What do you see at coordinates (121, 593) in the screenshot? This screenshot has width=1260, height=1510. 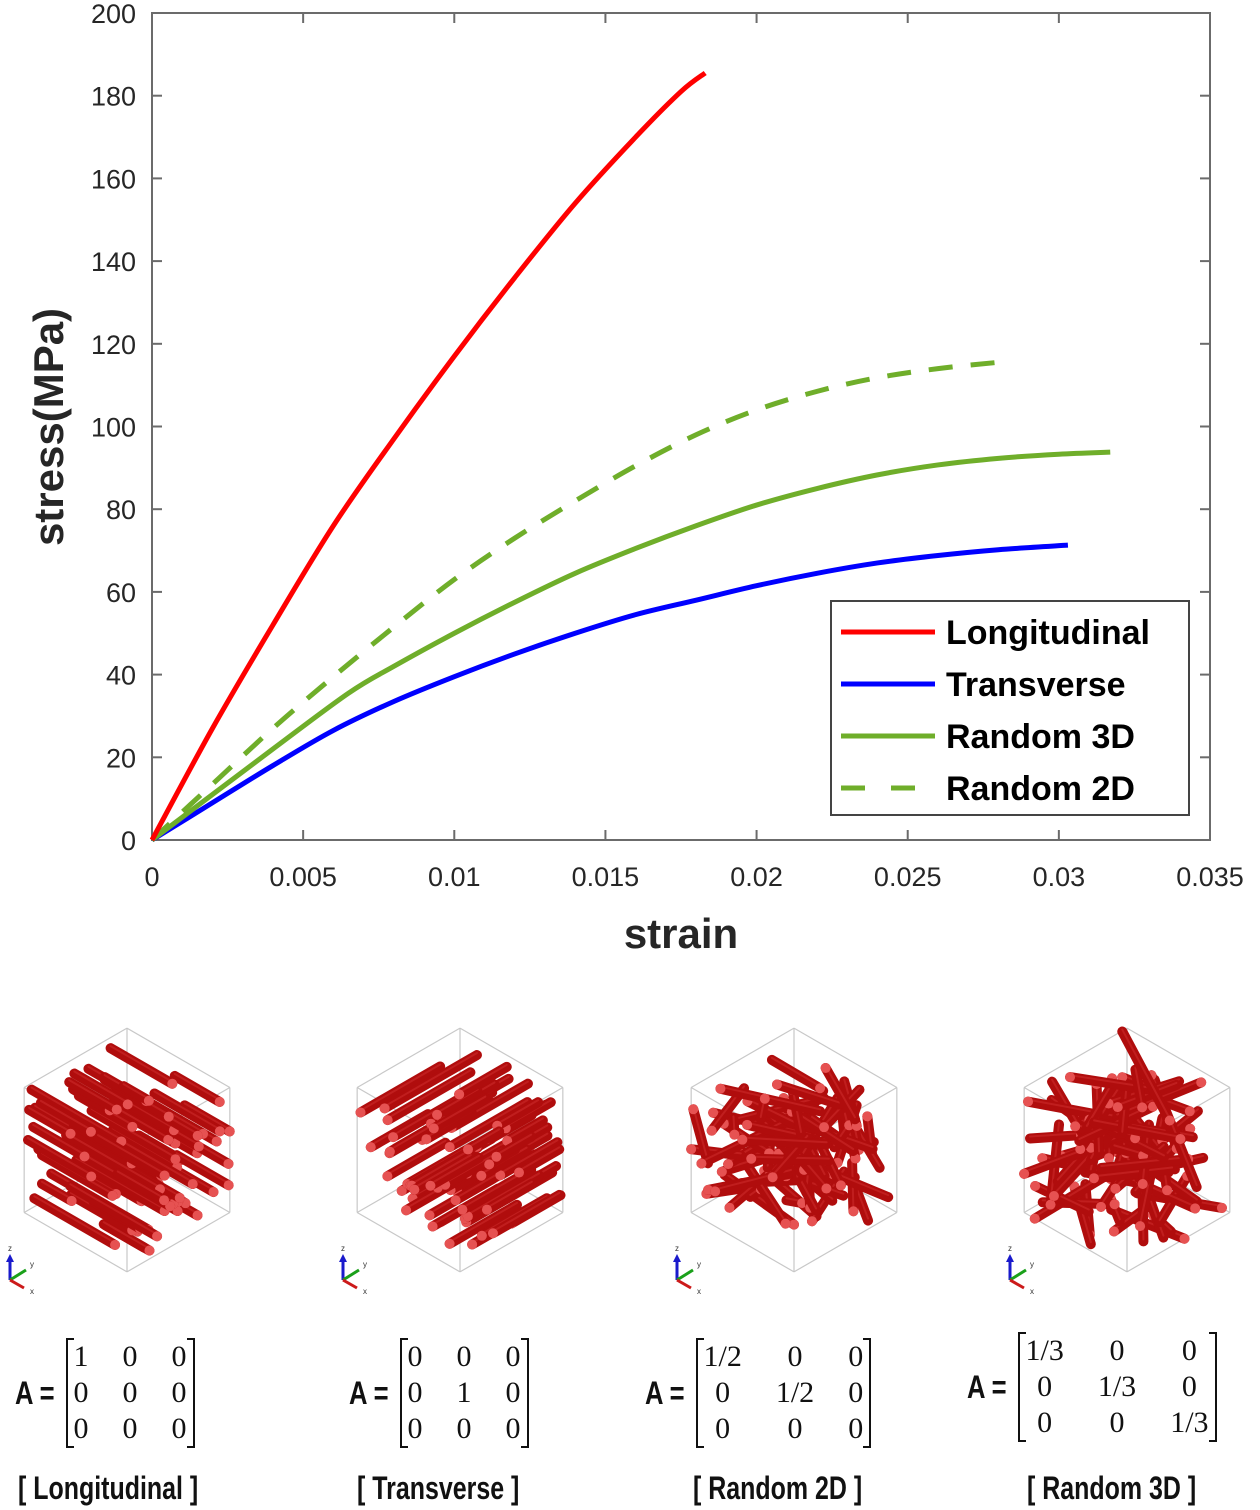 I see `y-tick-label: 60` at bounding box center [121, 593].